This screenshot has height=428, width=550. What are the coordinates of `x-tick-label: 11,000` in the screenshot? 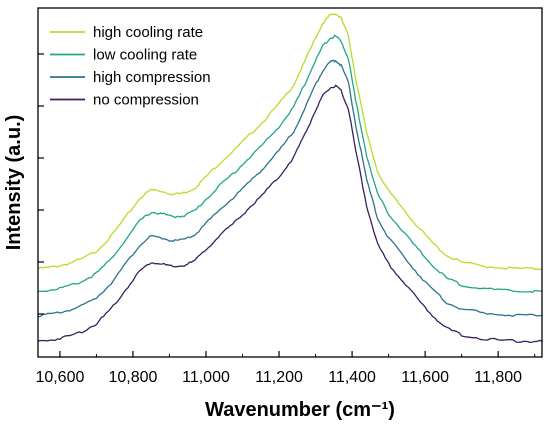 It's located at (206, 377).